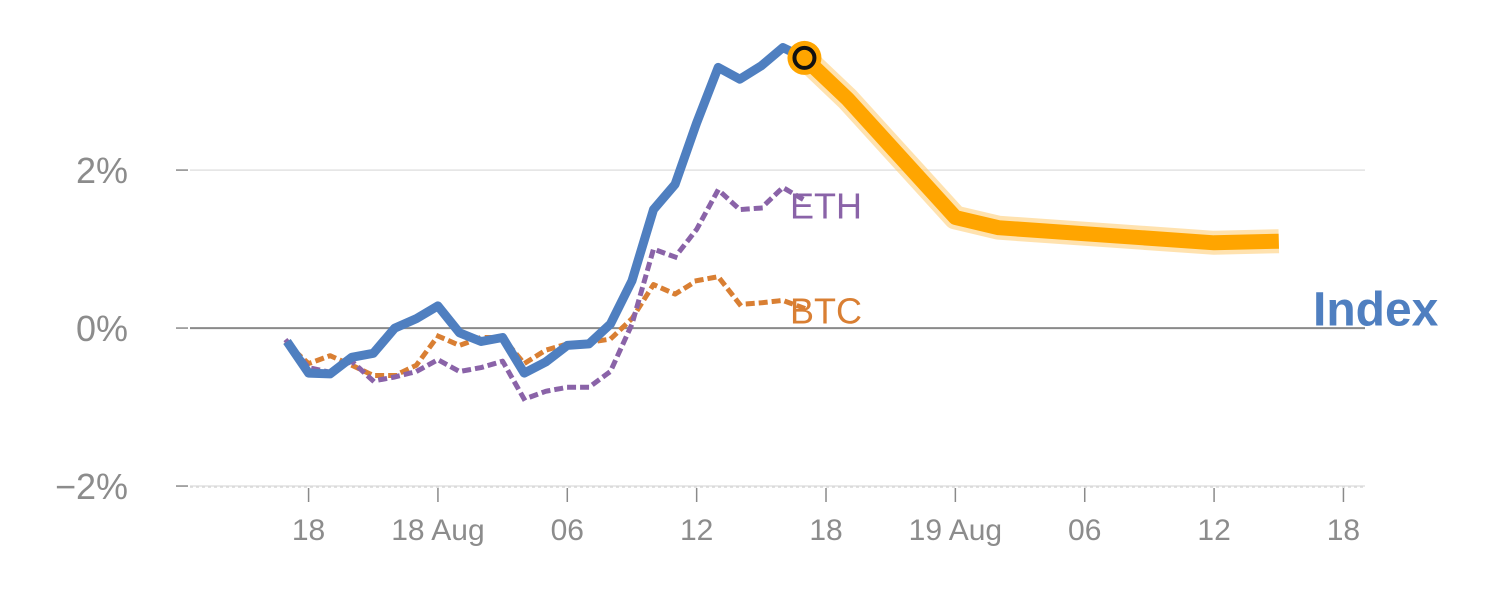 Image resolution: width=1500 pixels, height=600 pixels. I want to click on series-line-index-forecast, so click(1039, 151).